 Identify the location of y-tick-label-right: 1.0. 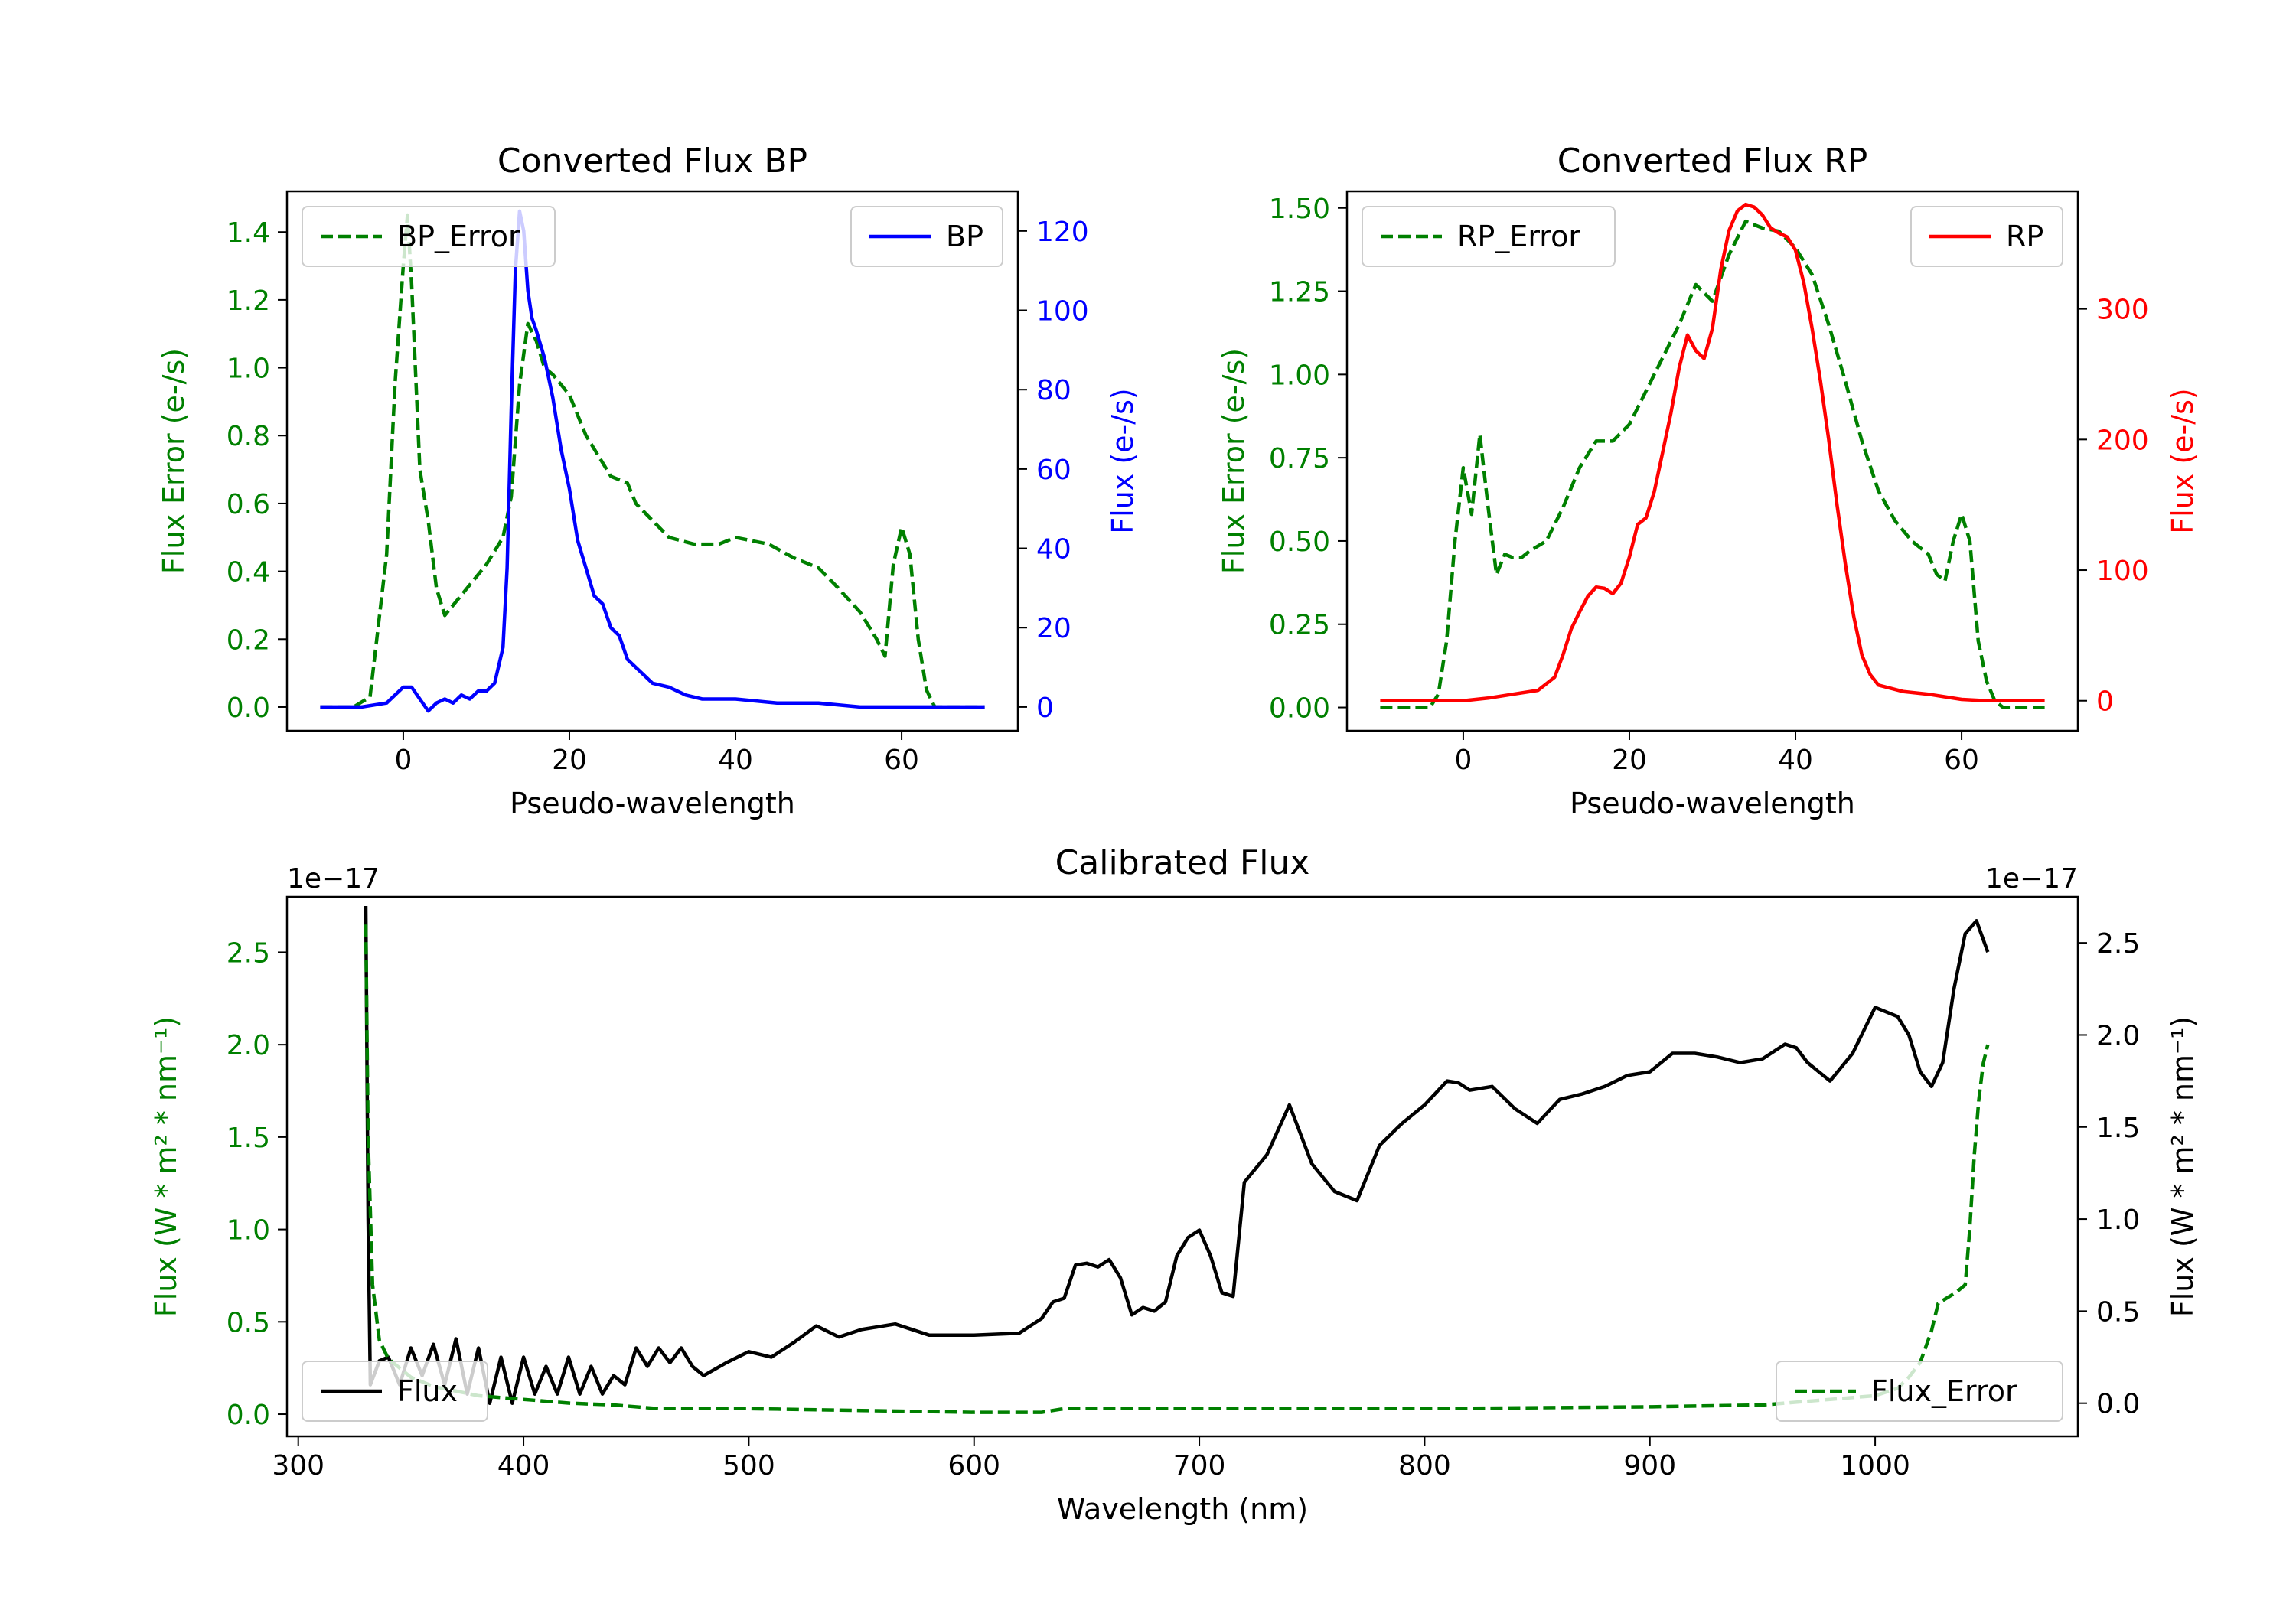
(2118, 1220).